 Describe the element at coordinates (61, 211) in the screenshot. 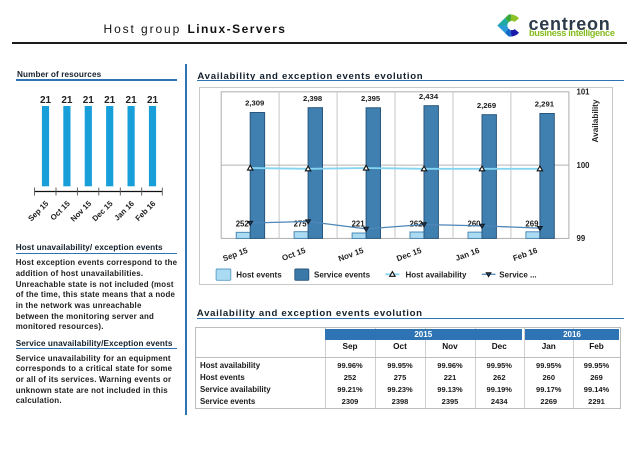

I see `svg-text: Oct 15` at that location.